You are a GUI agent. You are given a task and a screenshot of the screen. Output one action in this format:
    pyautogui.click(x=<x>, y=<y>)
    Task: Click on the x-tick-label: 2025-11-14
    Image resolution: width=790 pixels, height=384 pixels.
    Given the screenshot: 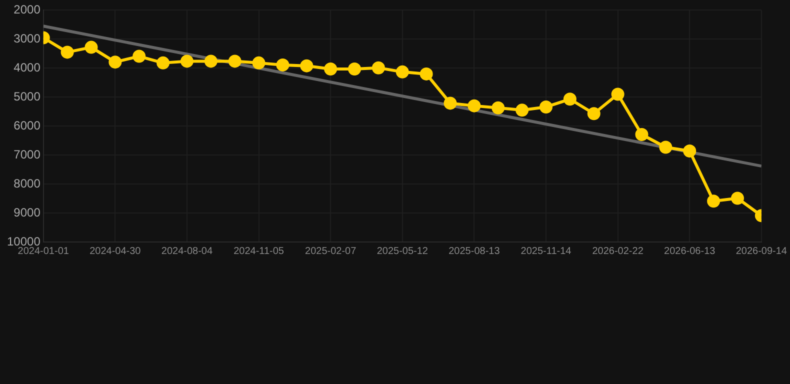 What is the action you would take?
    pyautogui.click(x=546, y=251)
    